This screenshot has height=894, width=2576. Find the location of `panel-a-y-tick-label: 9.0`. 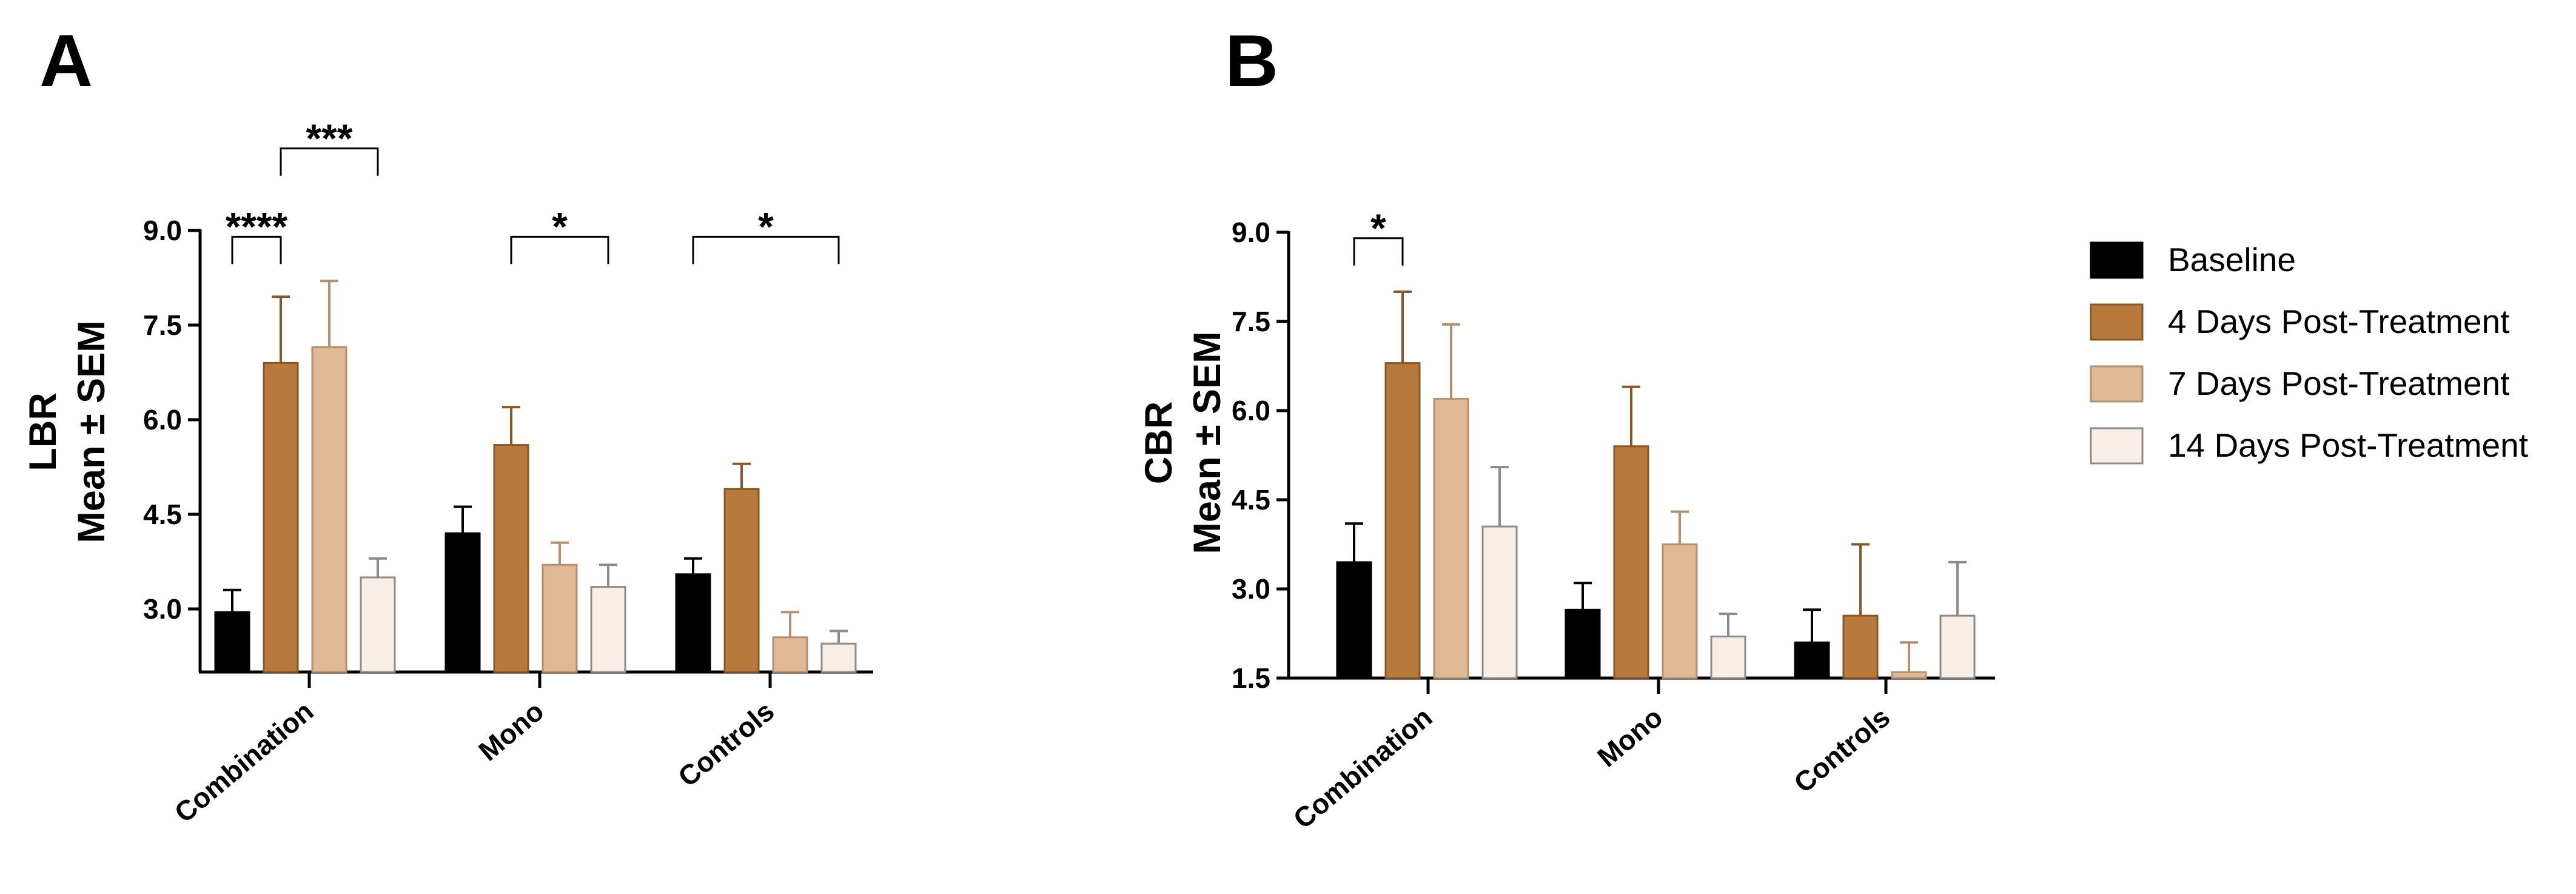

panel-a-y-tick-label: 9.0 is located at coordinates (162, 231).